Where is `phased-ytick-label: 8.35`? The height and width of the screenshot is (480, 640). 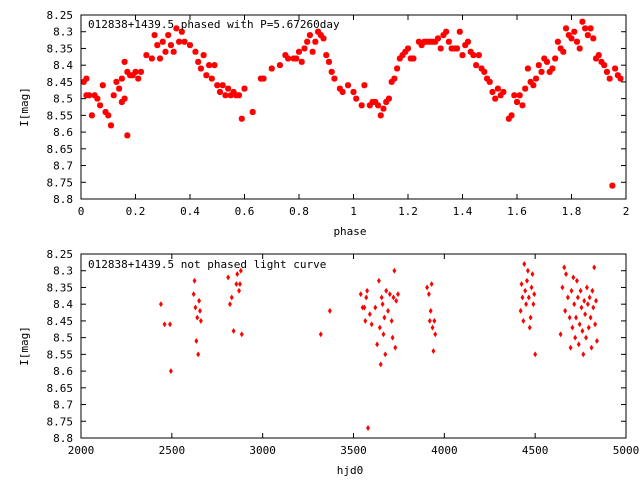 phased-ytick-label: 8.35 is located at coordinates (60, 48).